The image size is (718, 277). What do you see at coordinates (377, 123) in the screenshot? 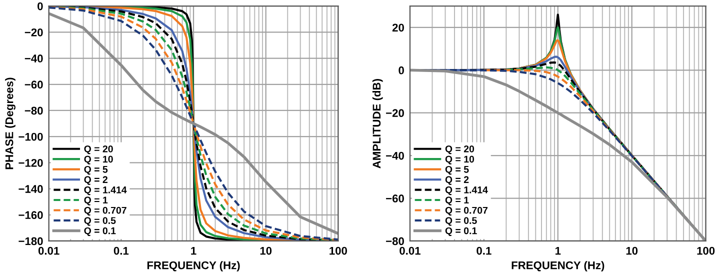
I see `y-axis-title: AMPLITUDE (dB)` at bounding box center [377, 123].